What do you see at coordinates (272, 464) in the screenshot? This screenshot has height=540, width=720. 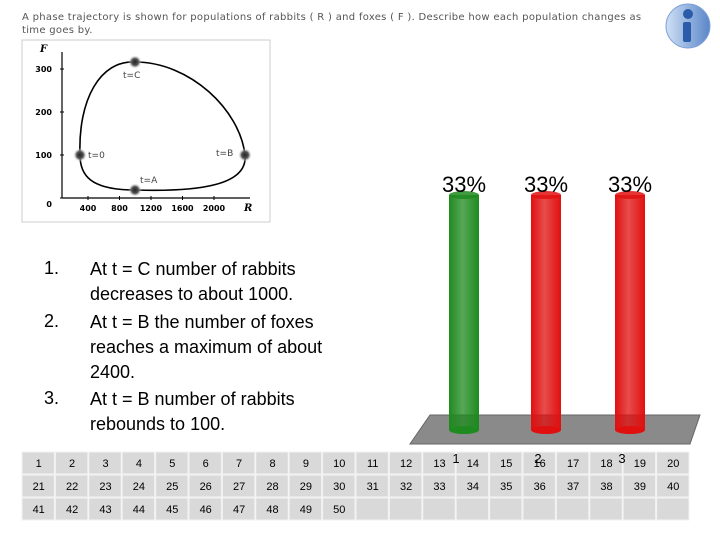 I see `grid-number: 8` at bounding box center [272, 464].